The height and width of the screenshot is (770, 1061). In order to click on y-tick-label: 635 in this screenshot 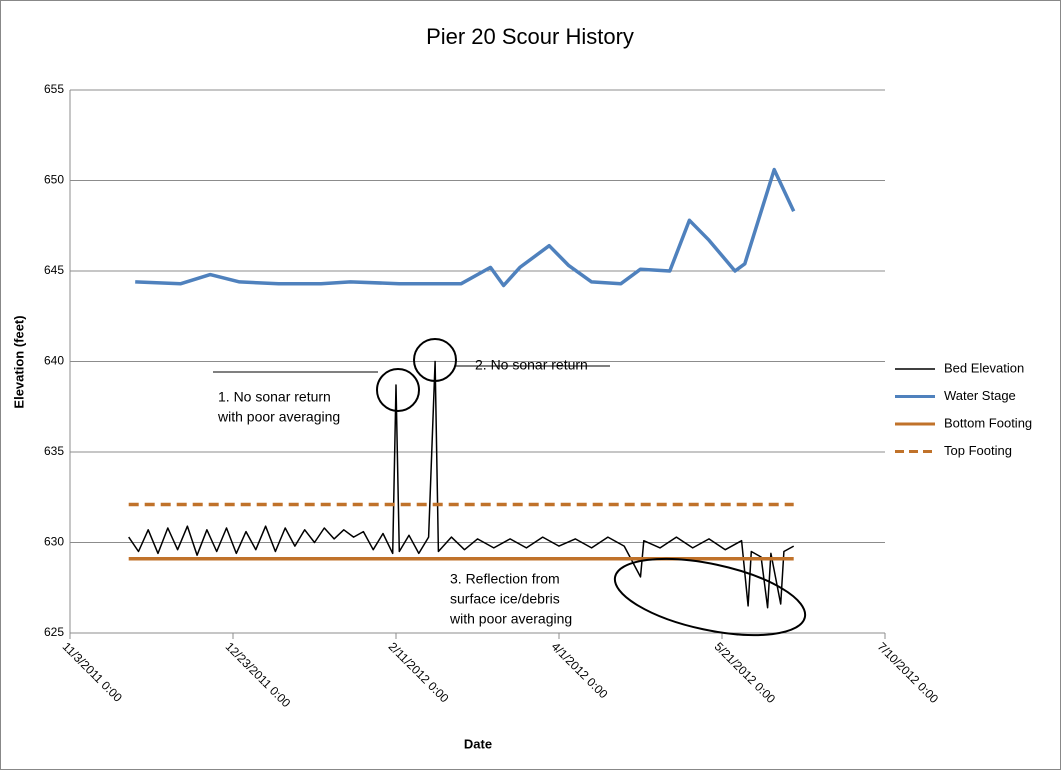, I will do `click(54, 451)`.